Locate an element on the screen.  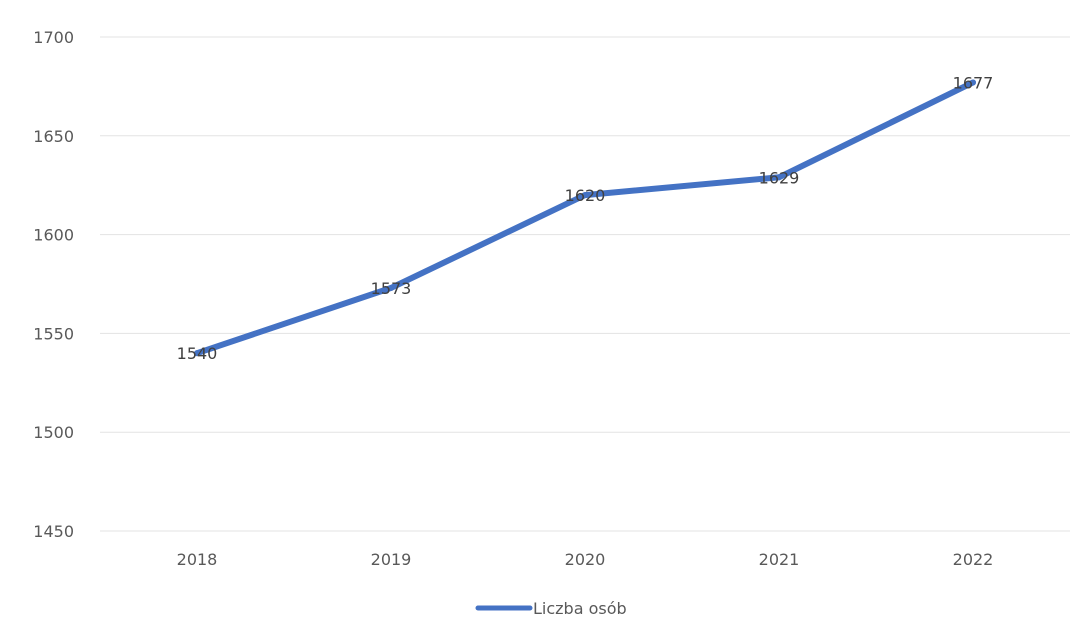
y-tick-label: 1500 is located at coordinates (53, 432).